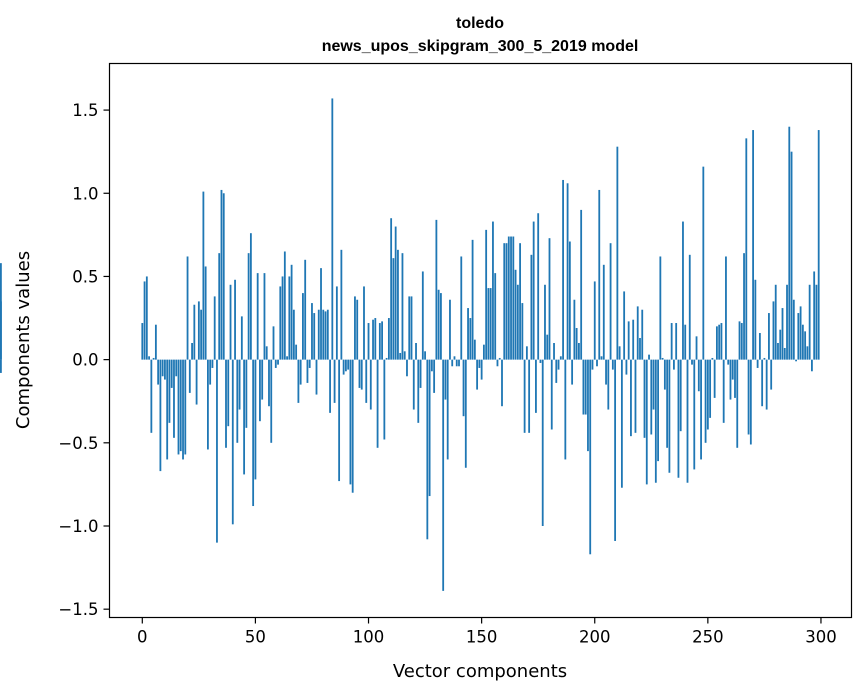 The height and width of the screenshot is (696, 867). Describe the element at coordinates (85, 276) in the screenshot. I see `y-tick-label: 0.5` at that location.